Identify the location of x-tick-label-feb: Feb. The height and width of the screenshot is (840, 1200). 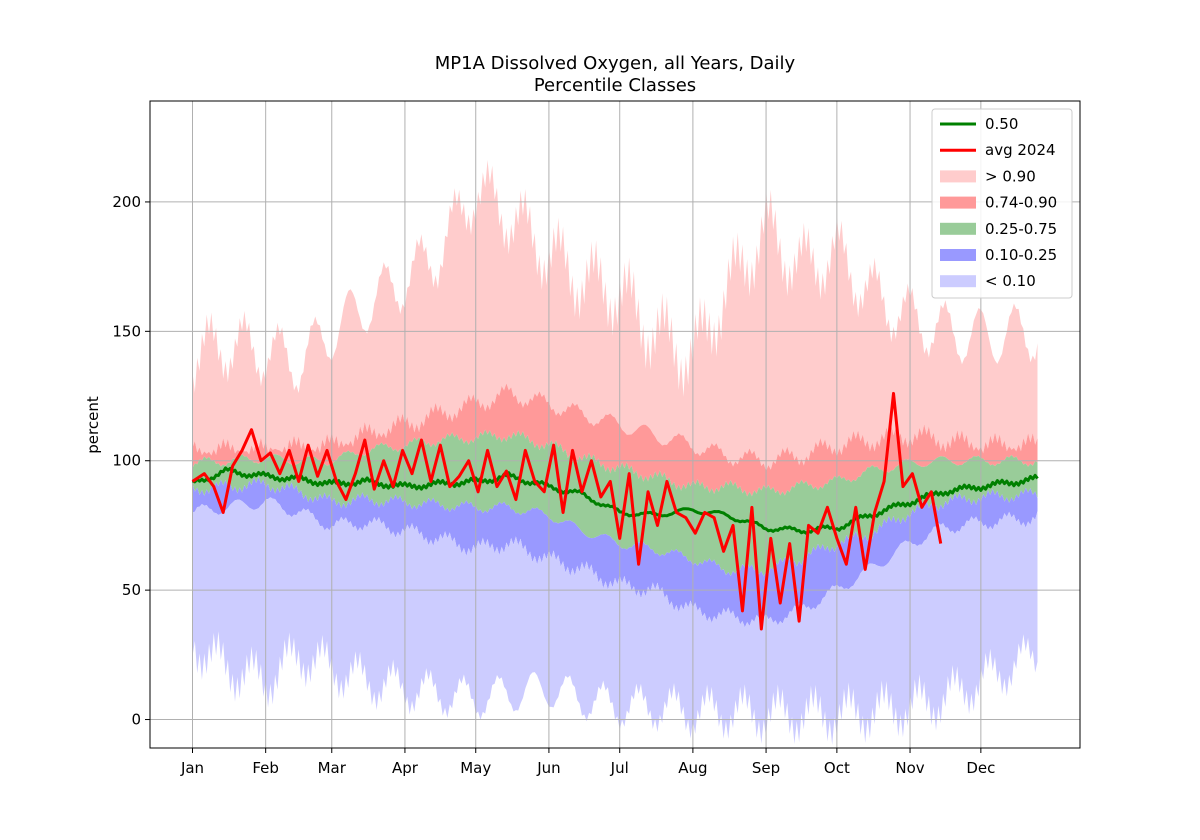
(265, 768).